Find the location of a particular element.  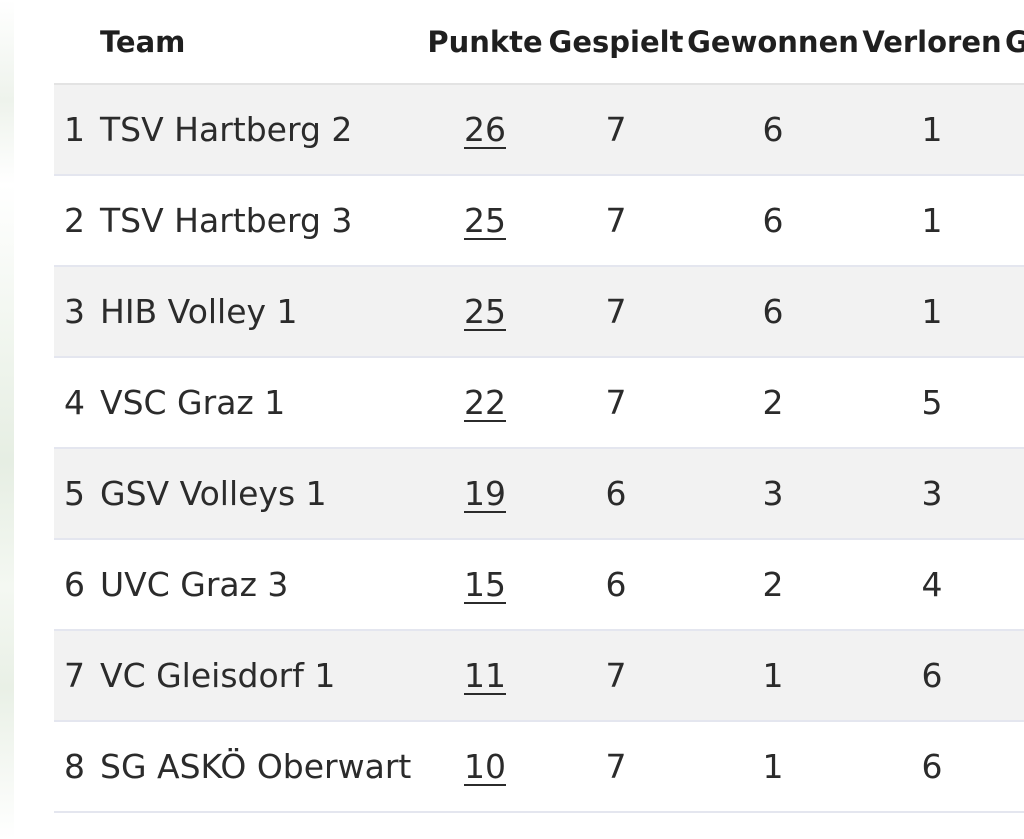

table-header-row: Team Punkte Gespielt Gewonnen Verloren G is located at coordinates (539, 42).